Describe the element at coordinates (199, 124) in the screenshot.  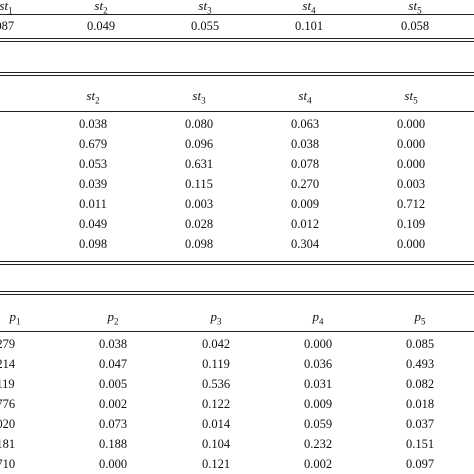
I see `table2-cell: 0.080` at that location.